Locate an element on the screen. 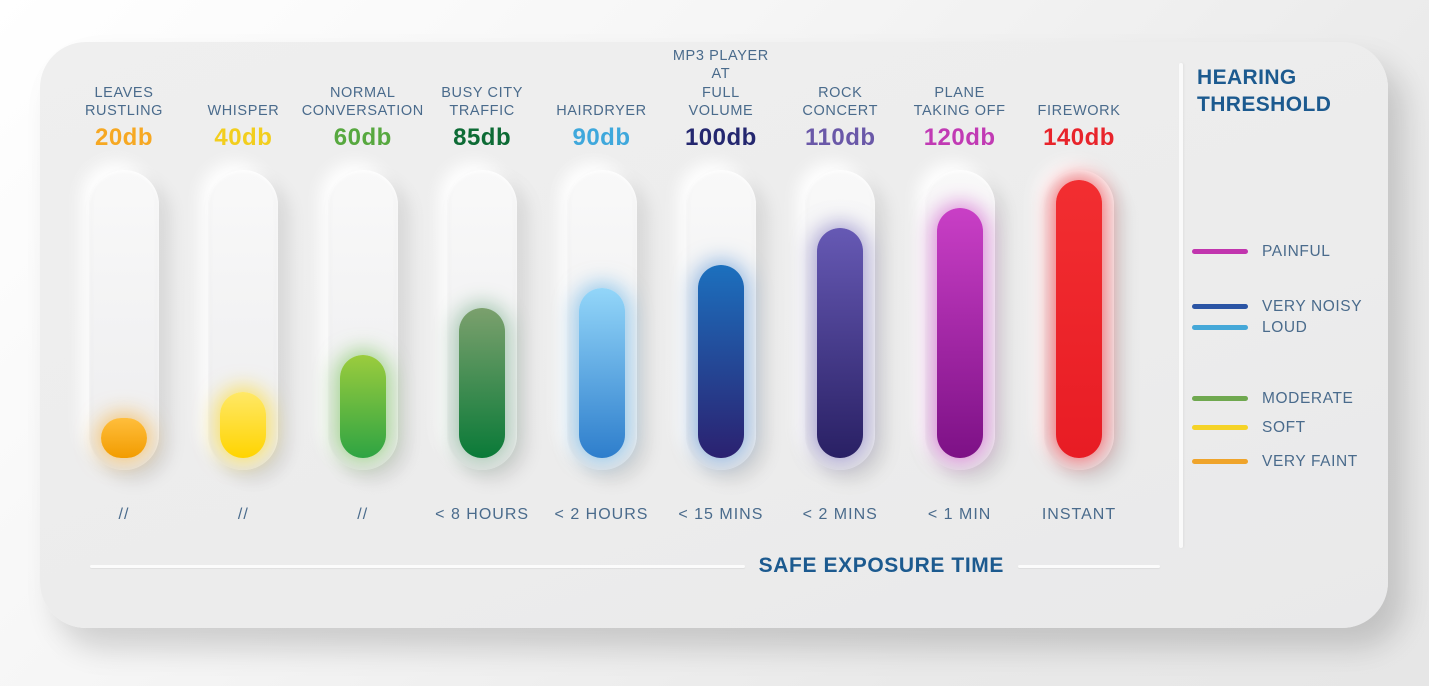  decibel-column: BUSY CITY TRAFFIC 85db < 8 HOURS is located at coordinates (482, 354).